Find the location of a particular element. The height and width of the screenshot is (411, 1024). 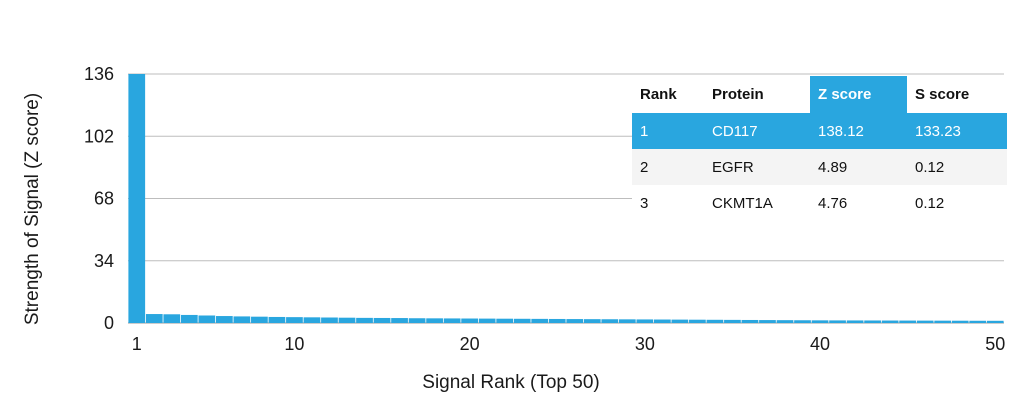

header-z-score: Z score is located at coordinates (858, 94).